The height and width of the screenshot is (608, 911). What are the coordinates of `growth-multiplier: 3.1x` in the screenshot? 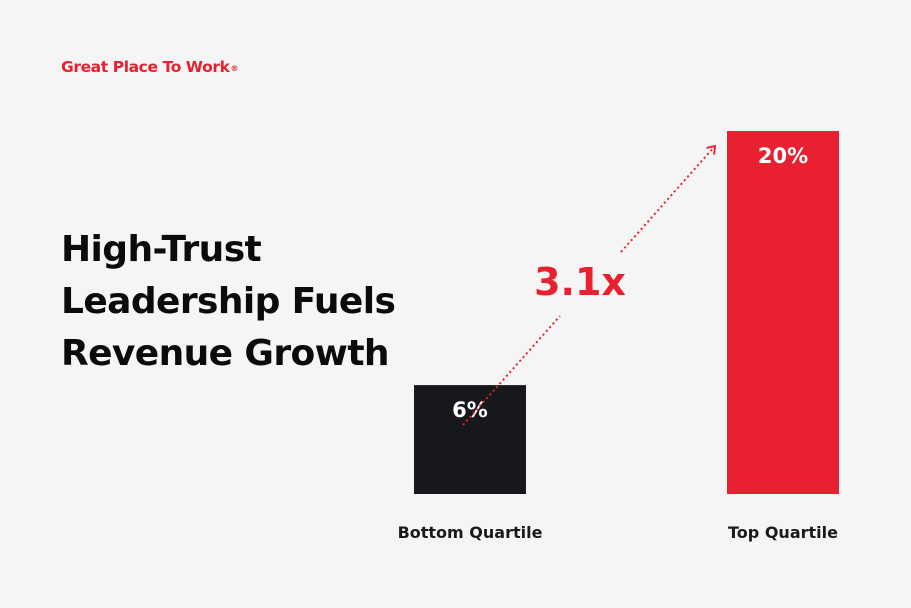 It's located at (580, 282).